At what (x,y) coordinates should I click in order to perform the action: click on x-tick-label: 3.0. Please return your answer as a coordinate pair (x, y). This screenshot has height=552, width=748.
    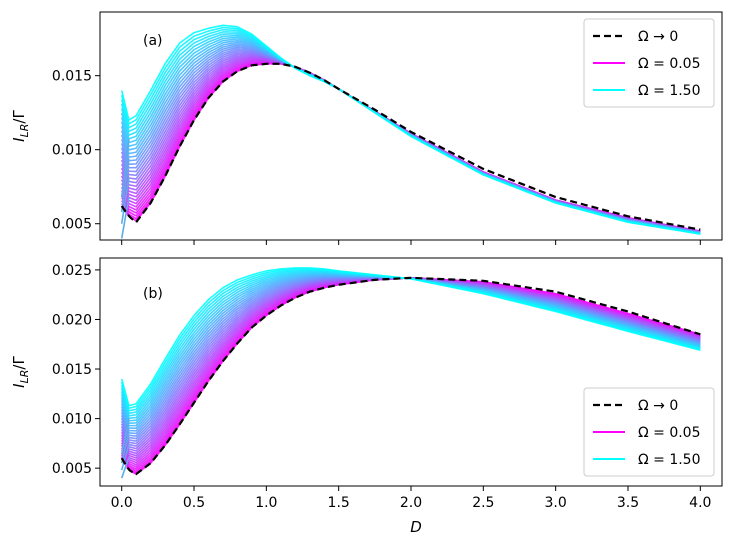
    Looking at the image, I should click on (556, 503).